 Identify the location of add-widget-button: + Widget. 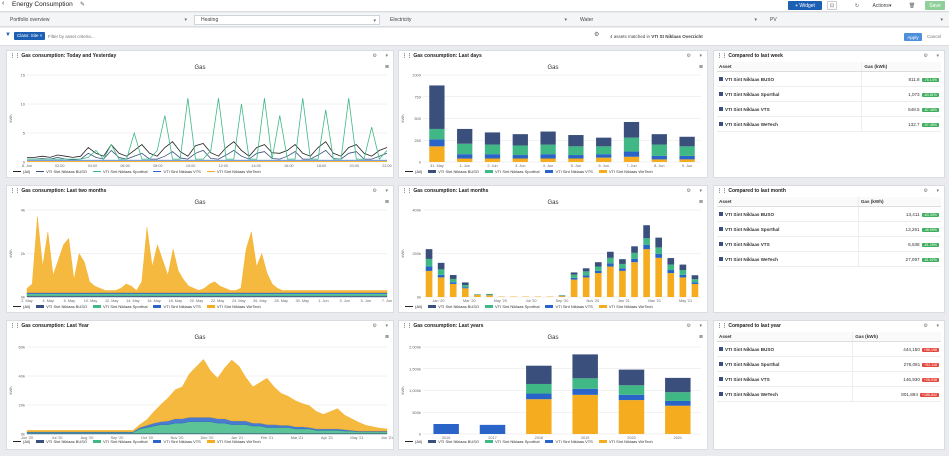
(805, 5).